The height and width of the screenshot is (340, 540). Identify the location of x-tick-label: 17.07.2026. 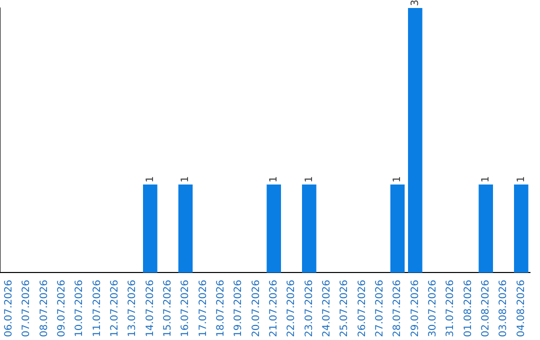
(203, 309).